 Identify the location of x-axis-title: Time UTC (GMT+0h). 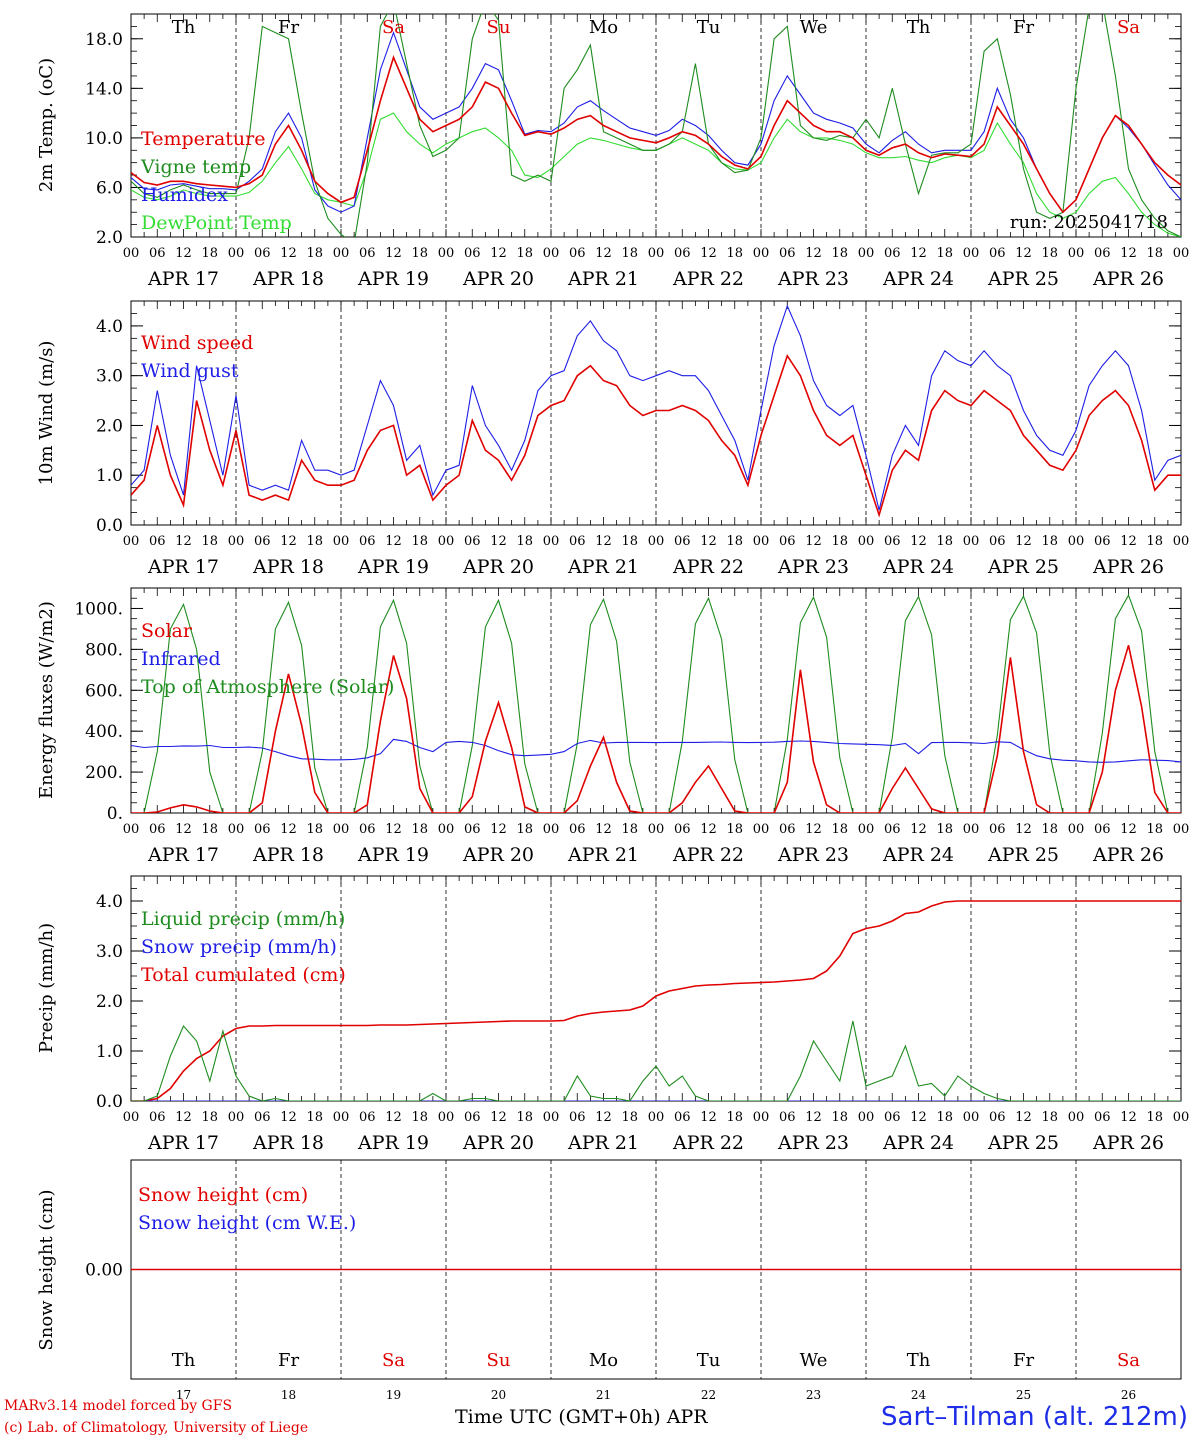
(558, 1417).